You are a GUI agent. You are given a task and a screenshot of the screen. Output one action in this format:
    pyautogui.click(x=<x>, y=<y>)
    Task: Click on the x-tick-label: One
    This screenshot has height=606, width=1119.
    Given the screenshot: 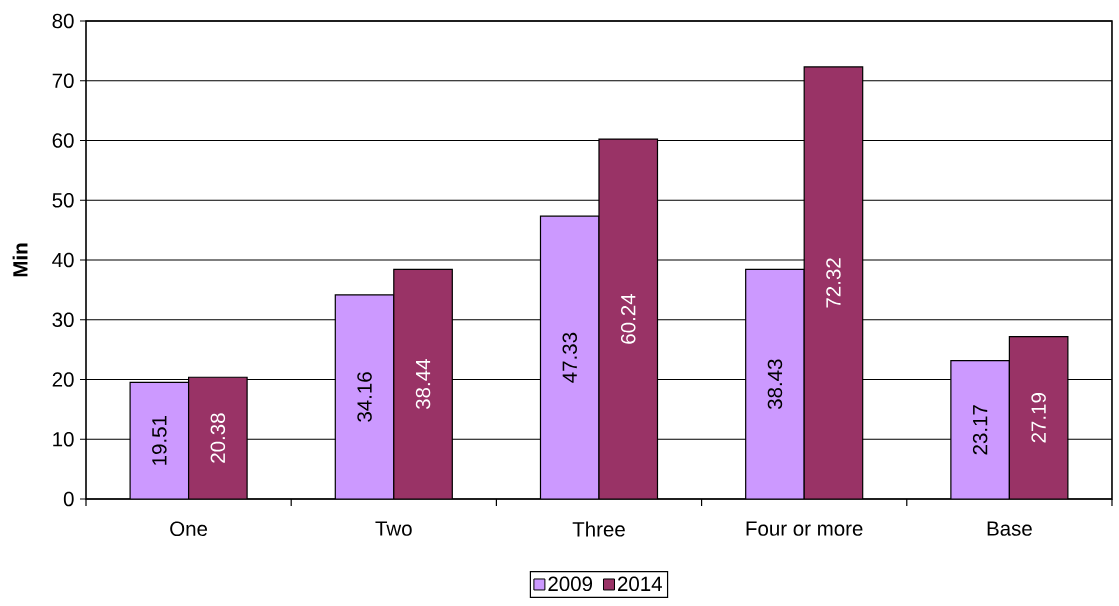 What is the action you would take?
    pyautogui.click(x=189, y=529)
    